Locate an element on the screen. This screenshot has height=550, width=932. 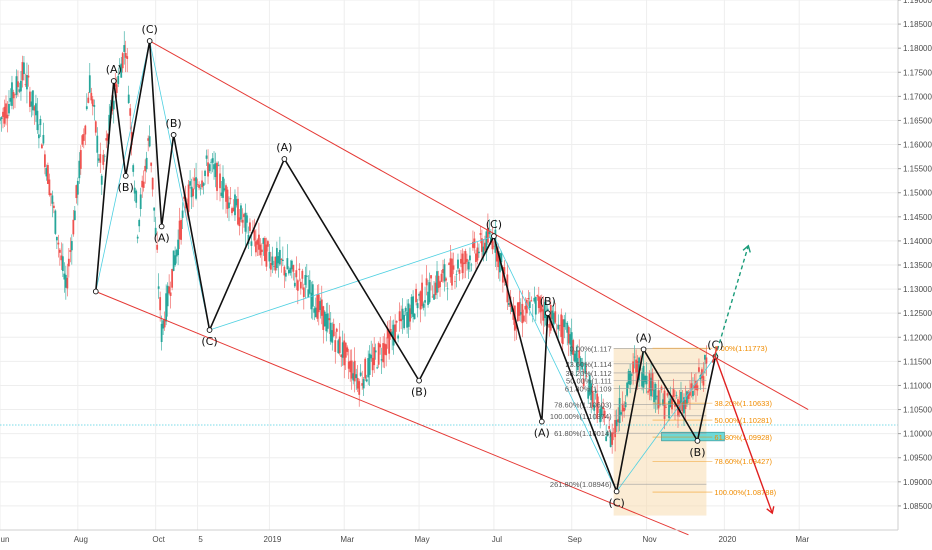
y-tick-label: 1.18000 is located at coordinates (917, 48).